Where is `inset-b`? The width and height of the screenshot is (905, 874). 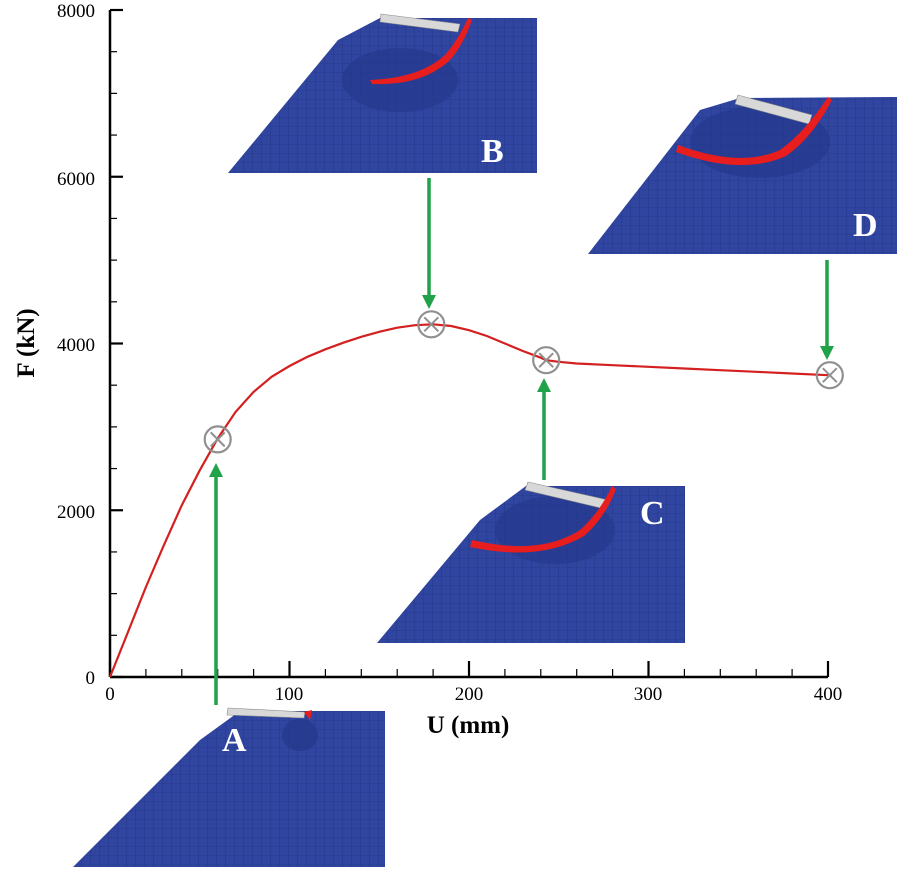 inset-b is located at coordinates (382, 93).